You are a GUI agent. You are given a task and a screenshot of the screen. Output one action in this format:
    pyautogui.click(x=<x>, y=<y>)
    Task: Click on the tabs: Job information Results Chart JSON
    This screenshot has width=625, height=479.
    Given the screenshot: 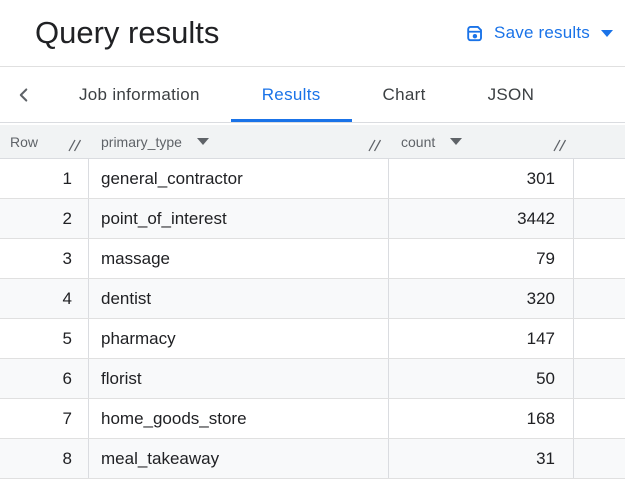 What is the action you would take?
    pyautogui.click(x=306, y=94)
    